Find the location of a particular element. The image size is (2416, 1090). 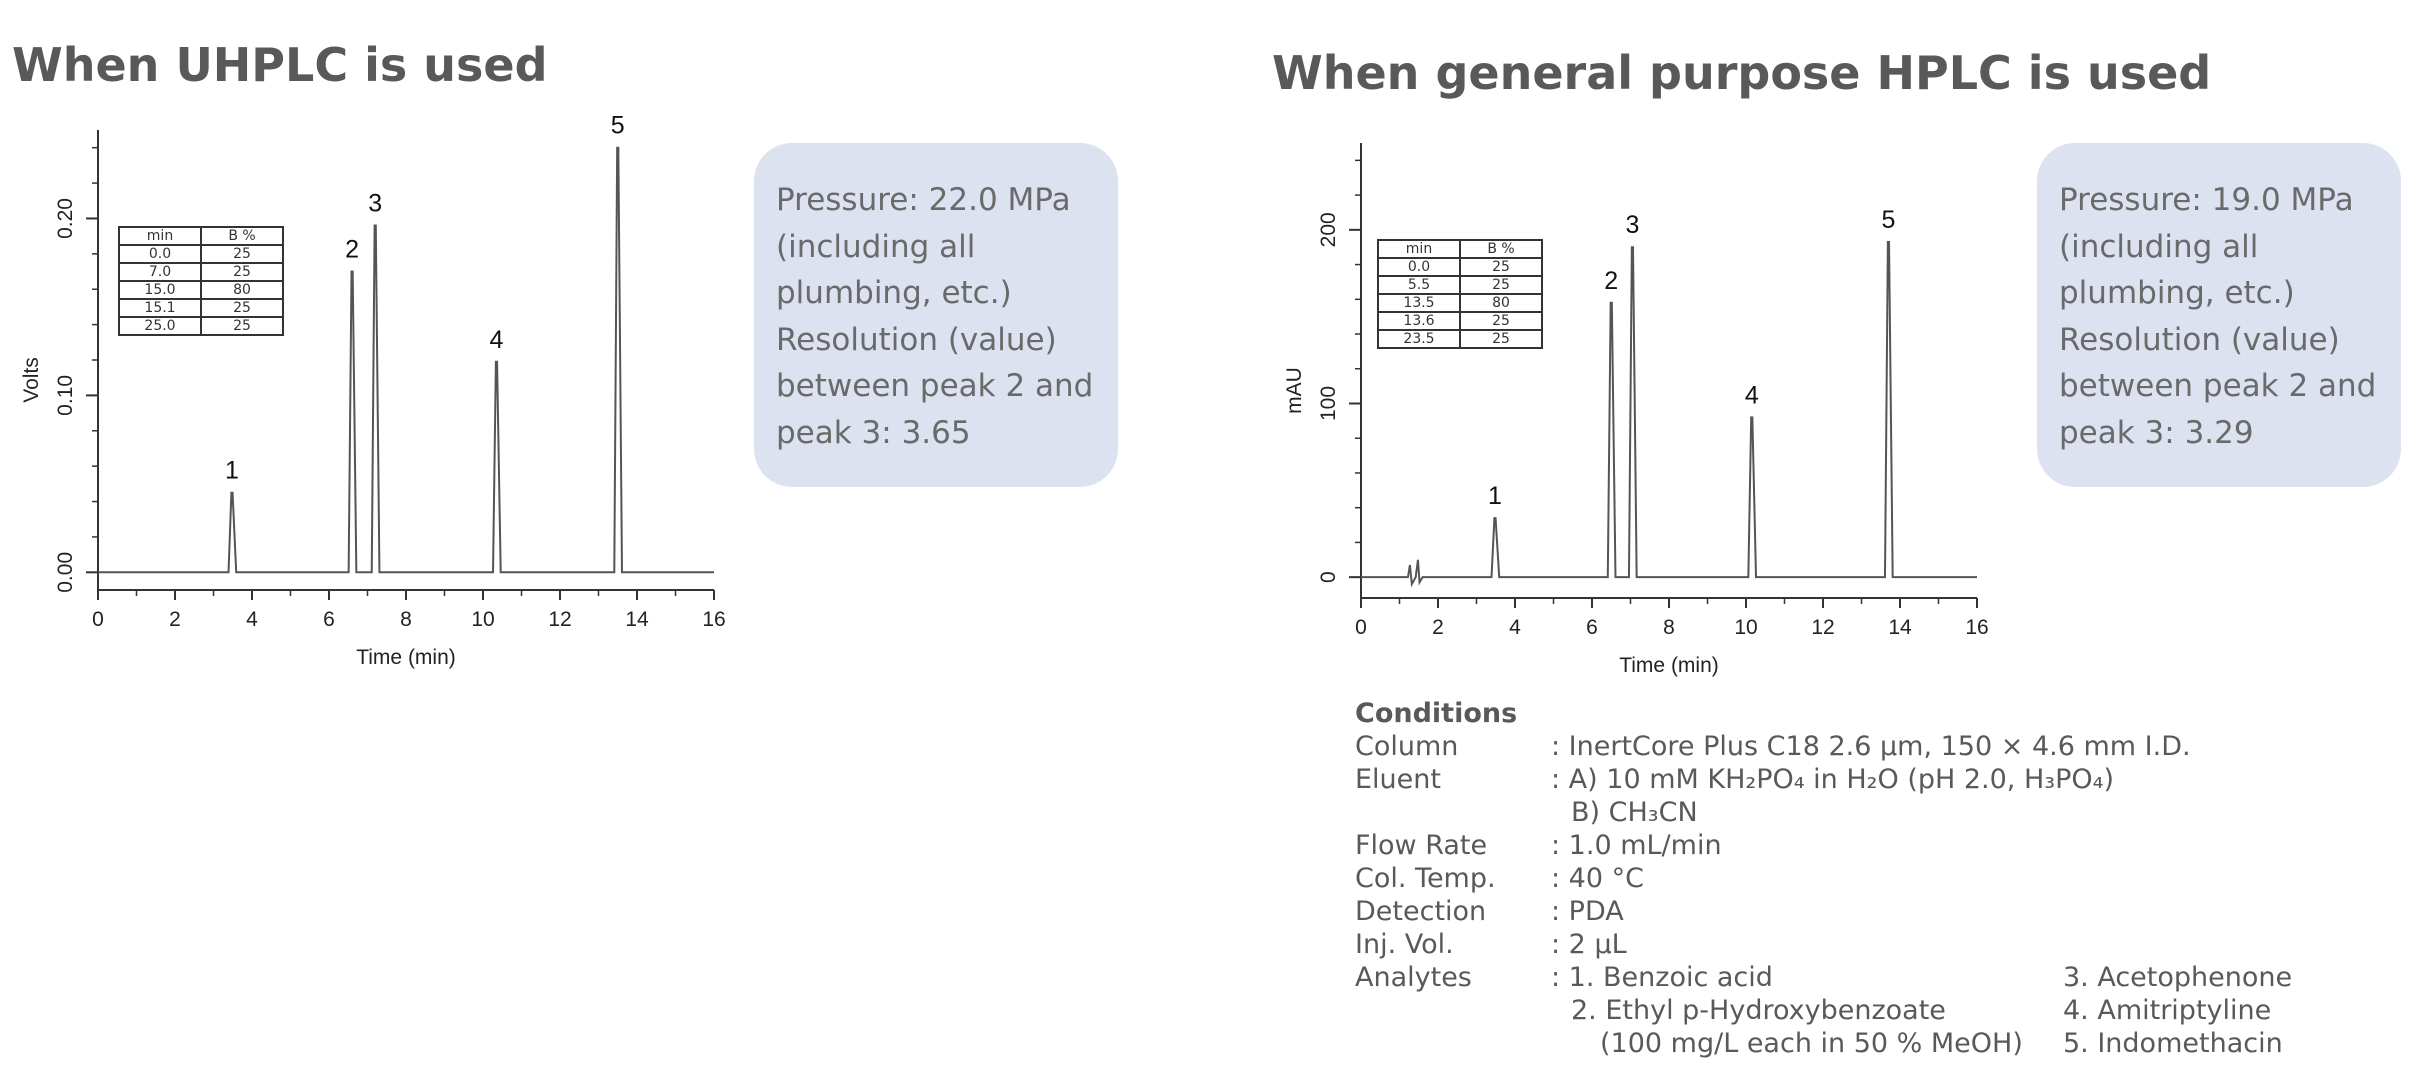

conditions-heading: Conditions is located at coordinates (1436, 713).